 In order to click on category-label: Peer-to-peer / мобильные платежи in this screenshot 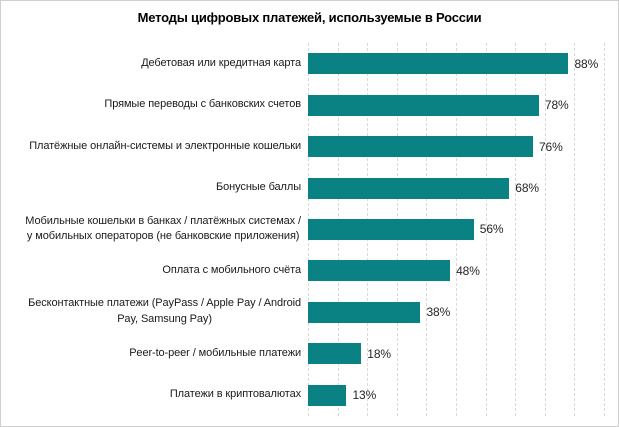, I will do `click(154, 354)`.